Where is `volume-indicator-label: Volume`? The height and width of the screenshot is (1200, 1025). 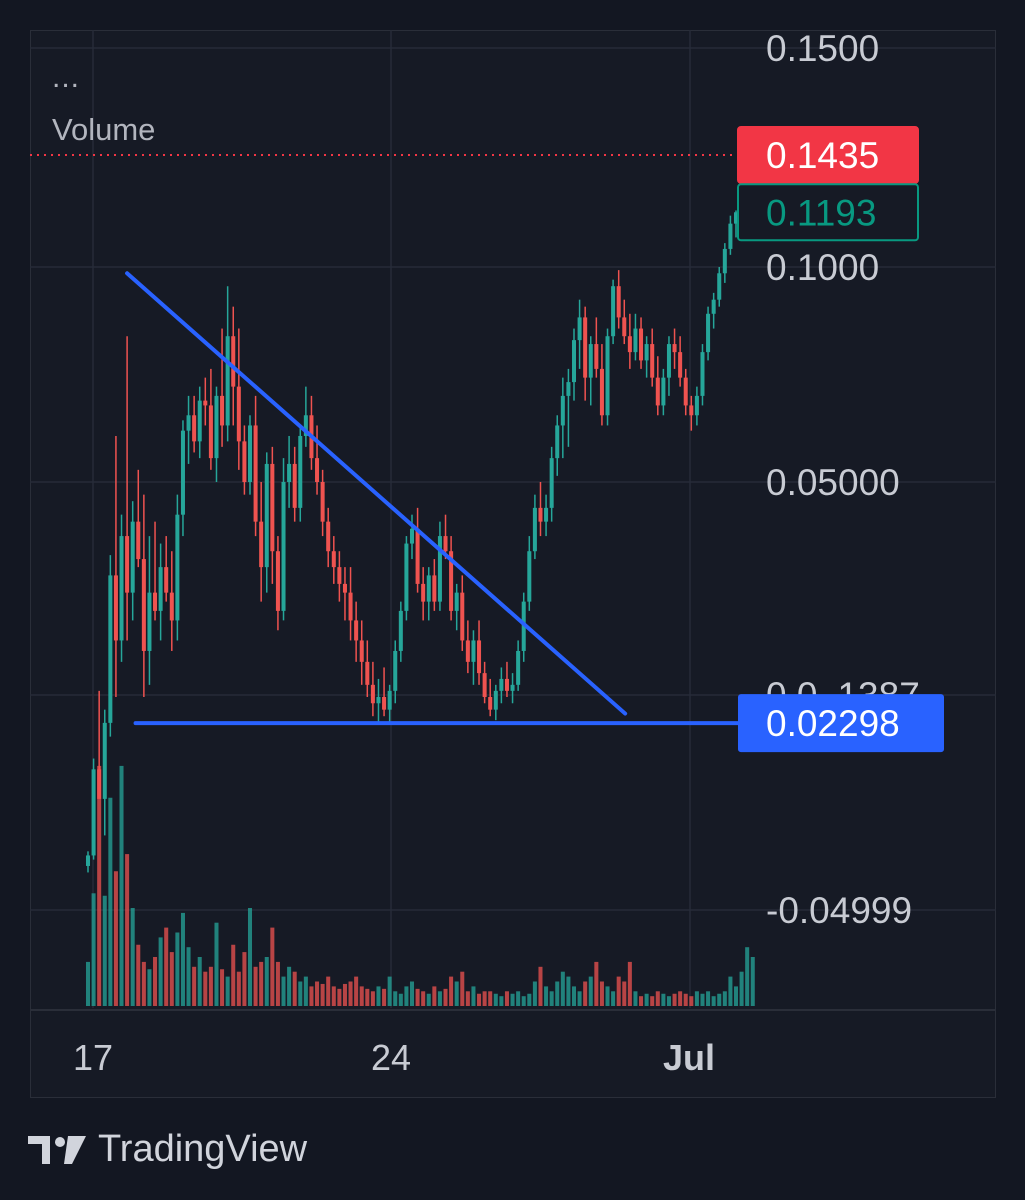
volume-indicator-label: Volume is located at coordinates (104, 129).